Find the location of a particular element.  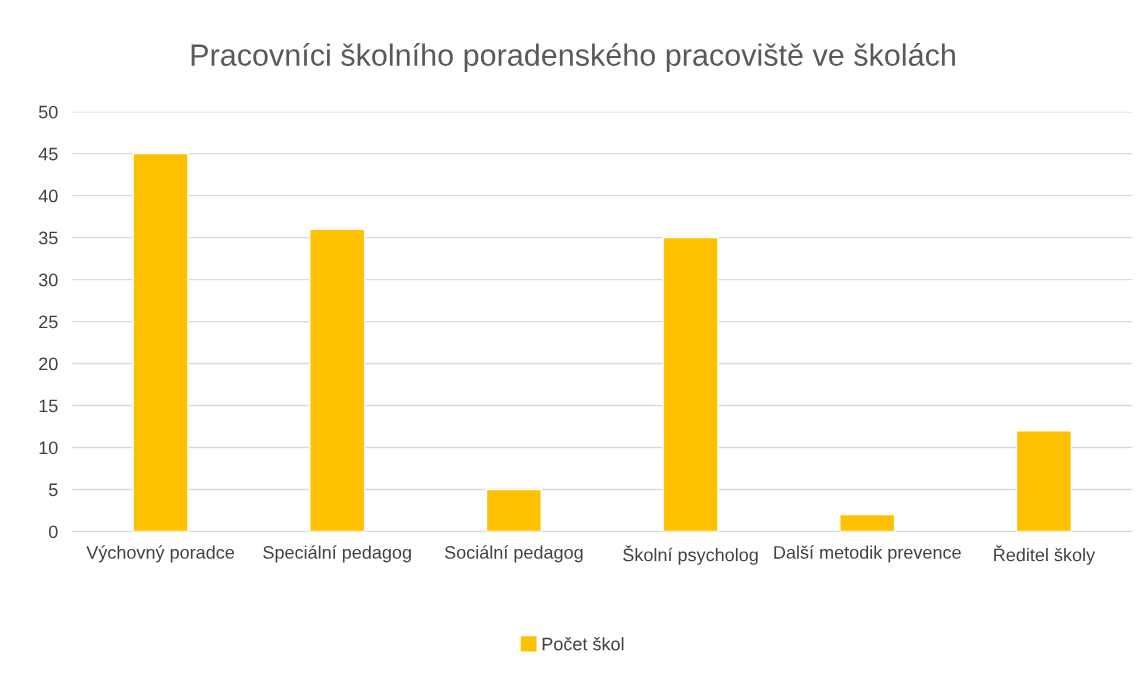

y-tick-label: 40 is located at coordinates (48, 196).